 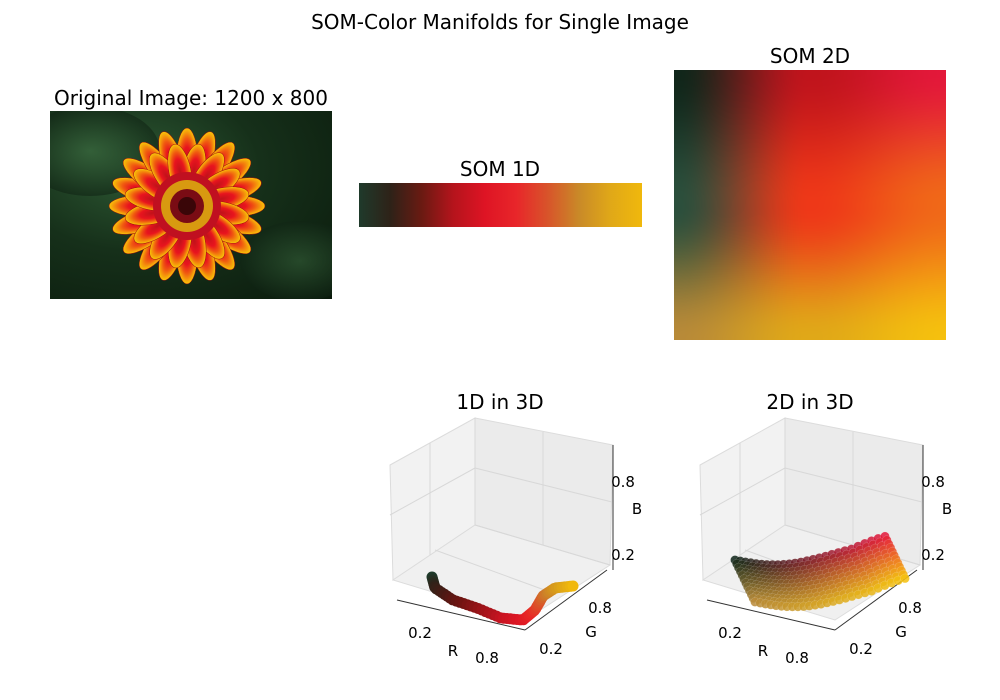 I want to click on original-image-title: Original Image: 1200 x 800, so click(x=191, y=98).